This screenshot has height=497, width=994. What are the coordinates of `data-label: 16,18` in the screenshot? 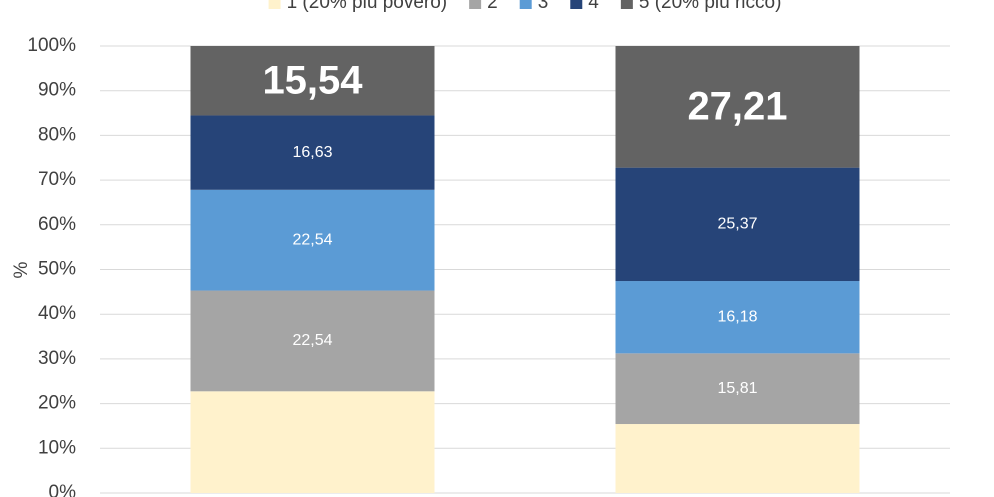 It's located at (737, 316).